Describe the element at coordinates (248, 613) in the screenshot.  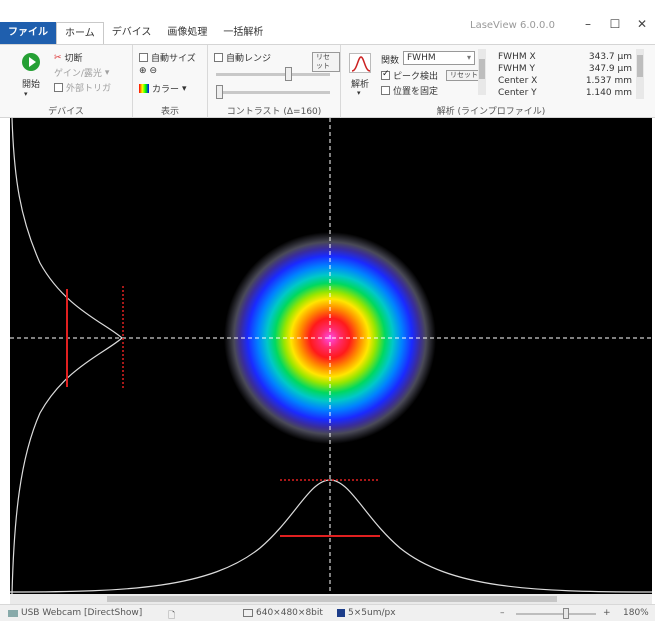
I see `frame-icon` at that location.